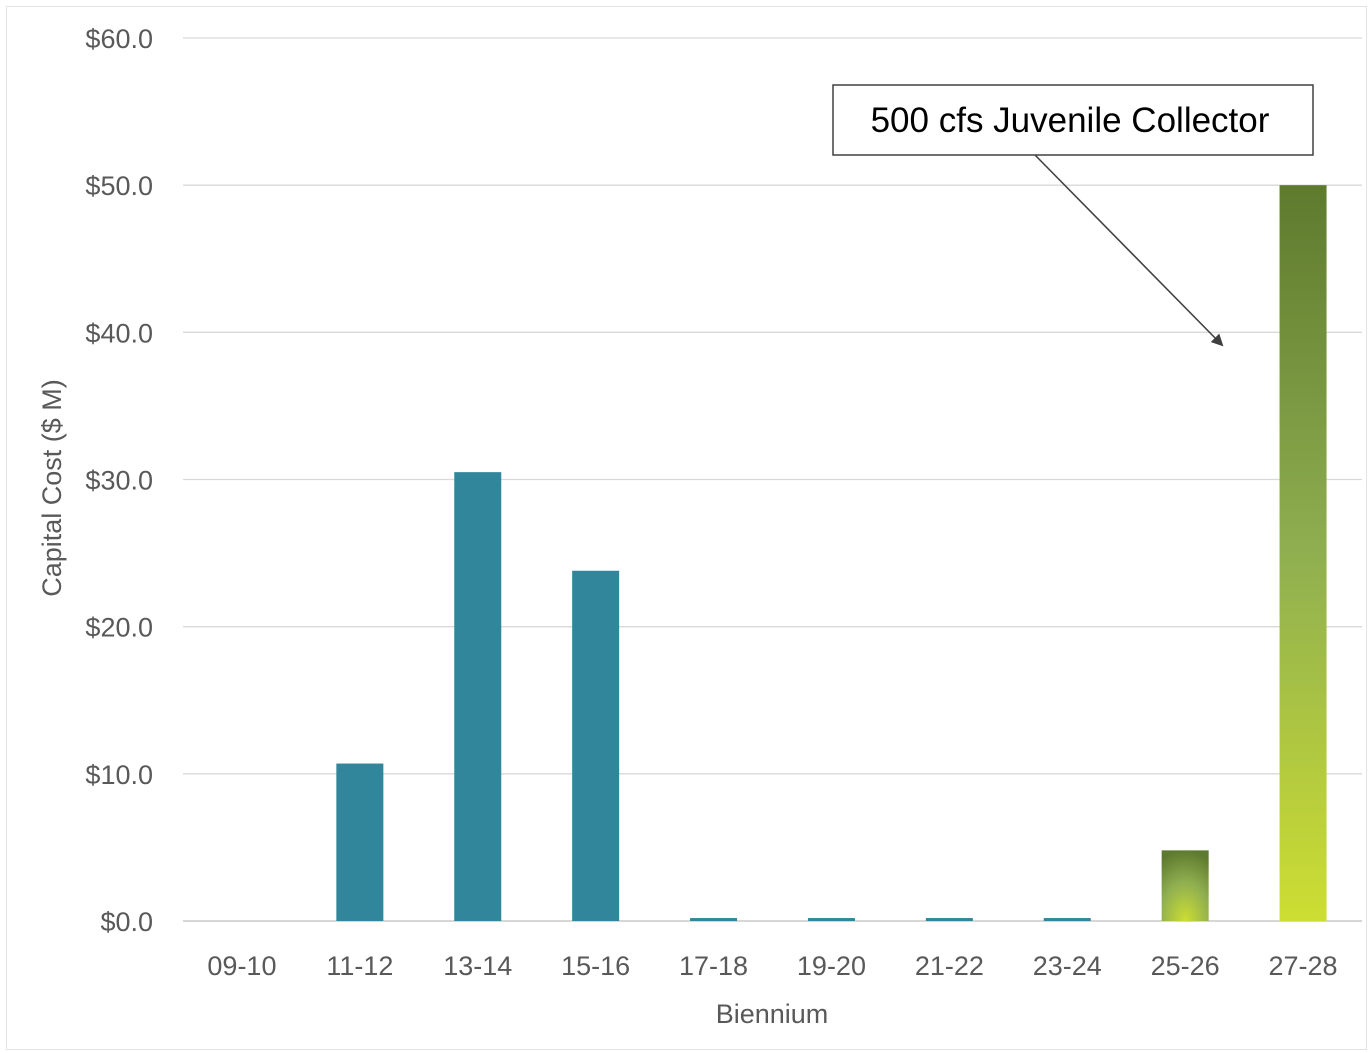 This screenshot has height=1053, width=1369. I want to click on y-tick-label: $10.0, so click(119, 775).